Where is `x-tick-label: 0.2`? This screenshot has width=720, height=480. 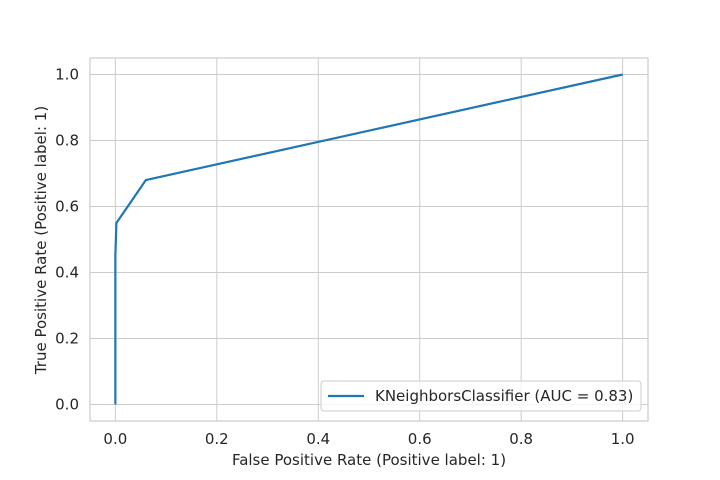 x-tick-label: 0.2 is located at coordinates (217, 439).